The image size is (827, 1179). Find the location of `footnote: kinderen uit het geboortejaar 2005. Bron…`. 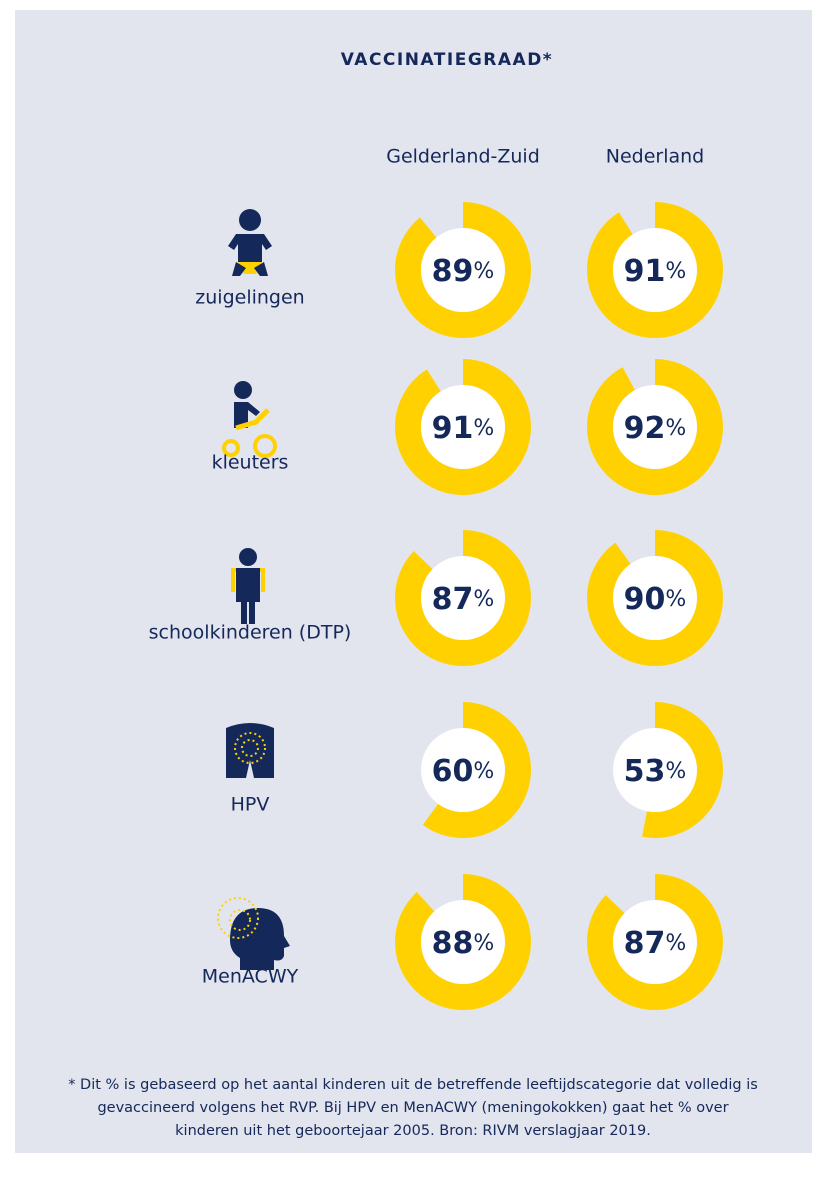

footnote: kinderen uit het geboortejaar 2005. Bron… is located at coordinates (413, 1131).